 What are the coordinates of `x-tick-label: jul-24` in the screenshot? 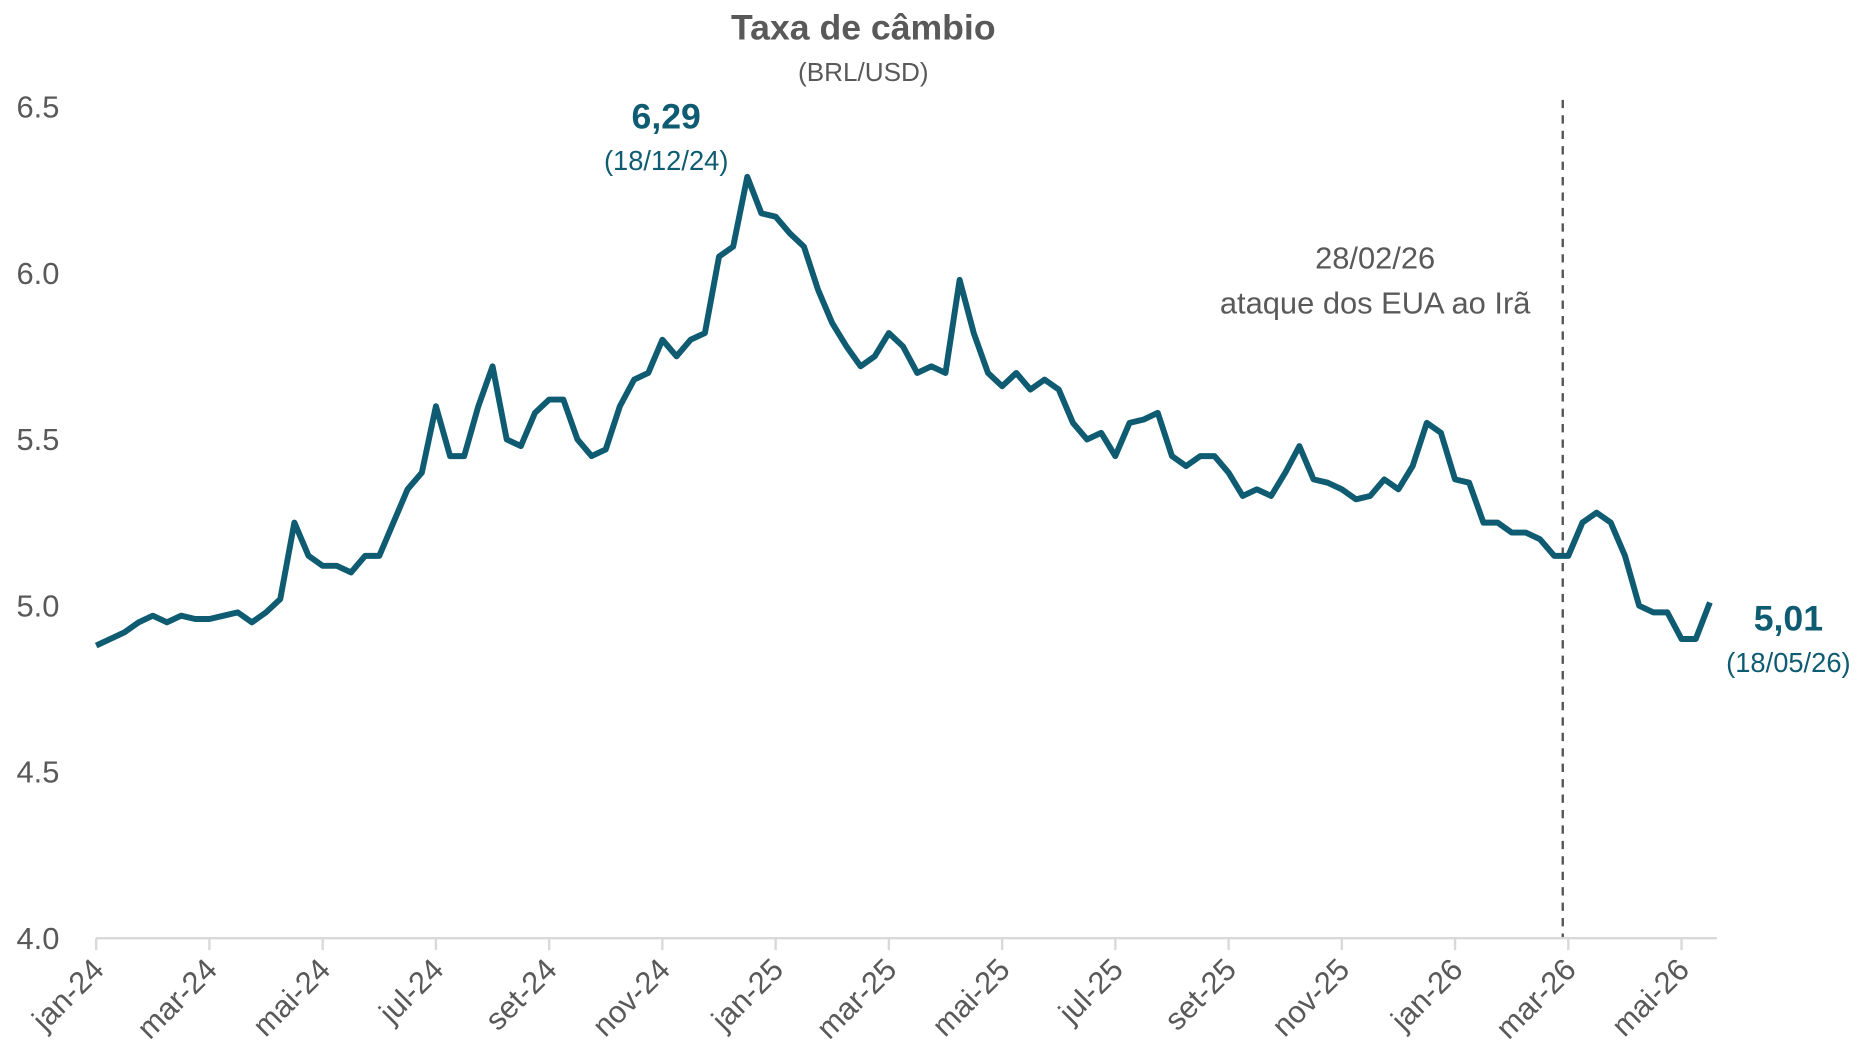 It's located at (411, 991).